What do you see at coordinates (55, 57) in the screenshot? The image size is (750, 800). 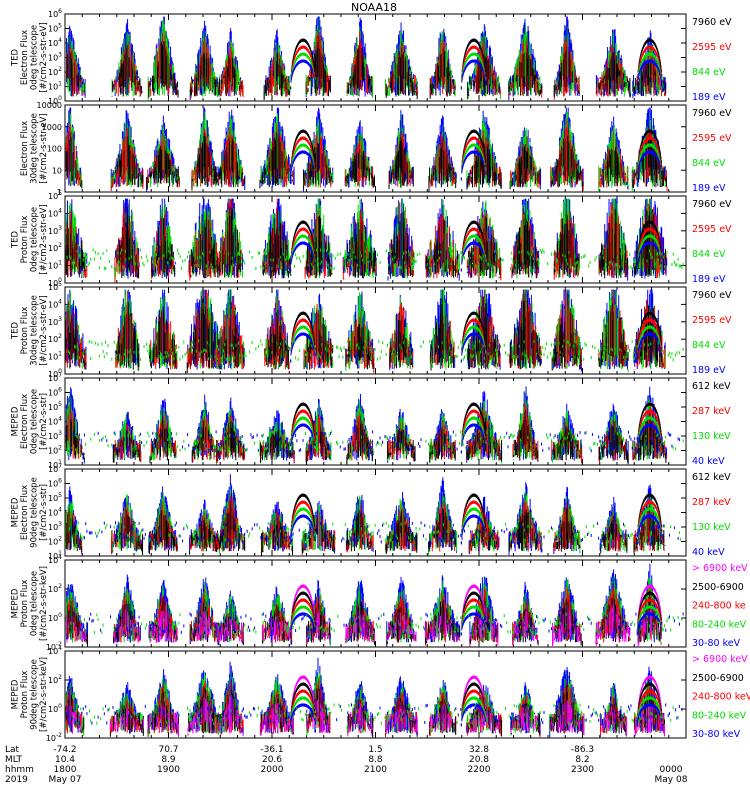 I see `y-tick-label: 10³` at bounding box center [55, 57].